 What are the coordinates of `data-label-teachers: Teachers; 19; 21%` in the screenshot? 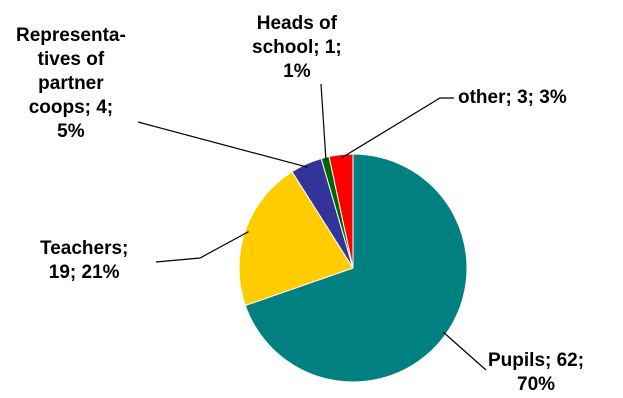 It's located at (84, 260).